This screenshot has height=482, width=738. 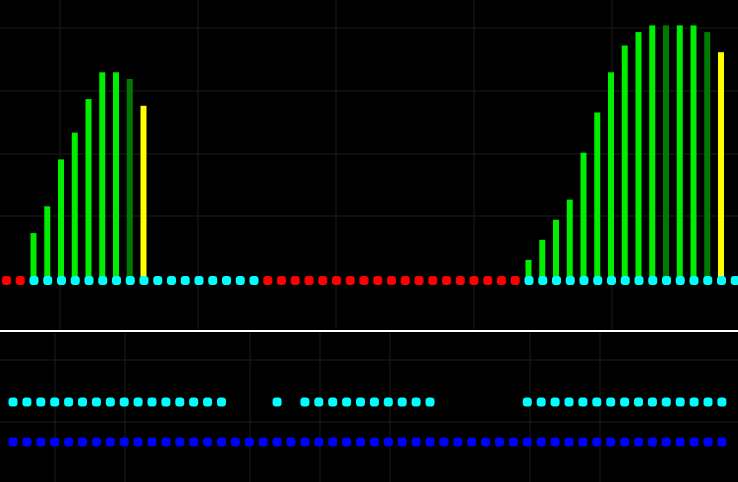 I want to click on lower-panel-dots, so click(x=367, y=422).